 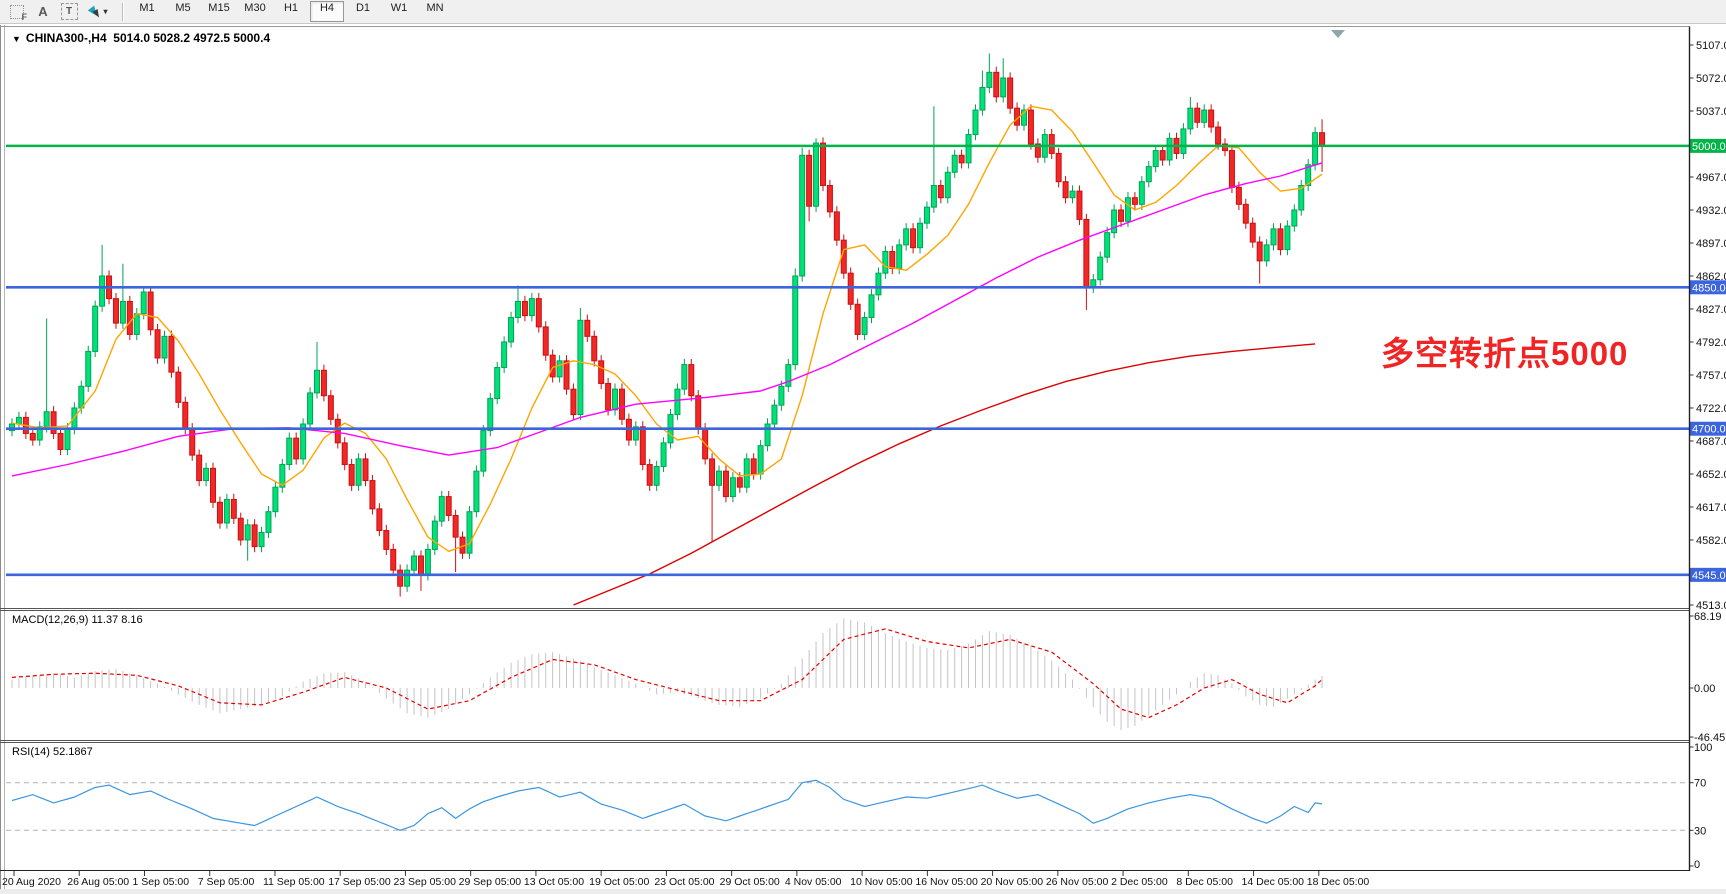 I want to click on svg-text: 23 Sep 05:00, so click(x=424, y=882).